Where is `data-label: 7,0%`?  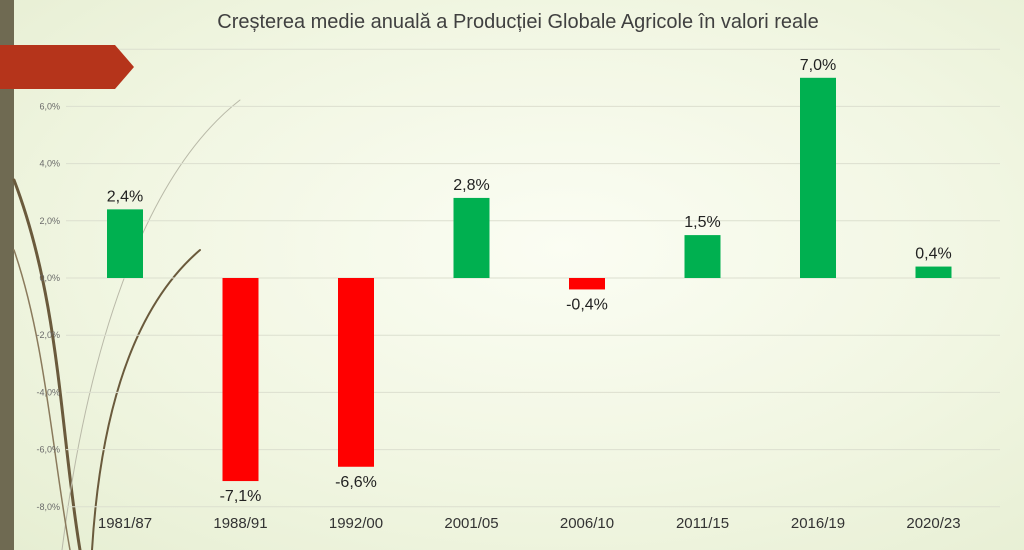 data-label: 7,0% is located at coordinates (818, 65).